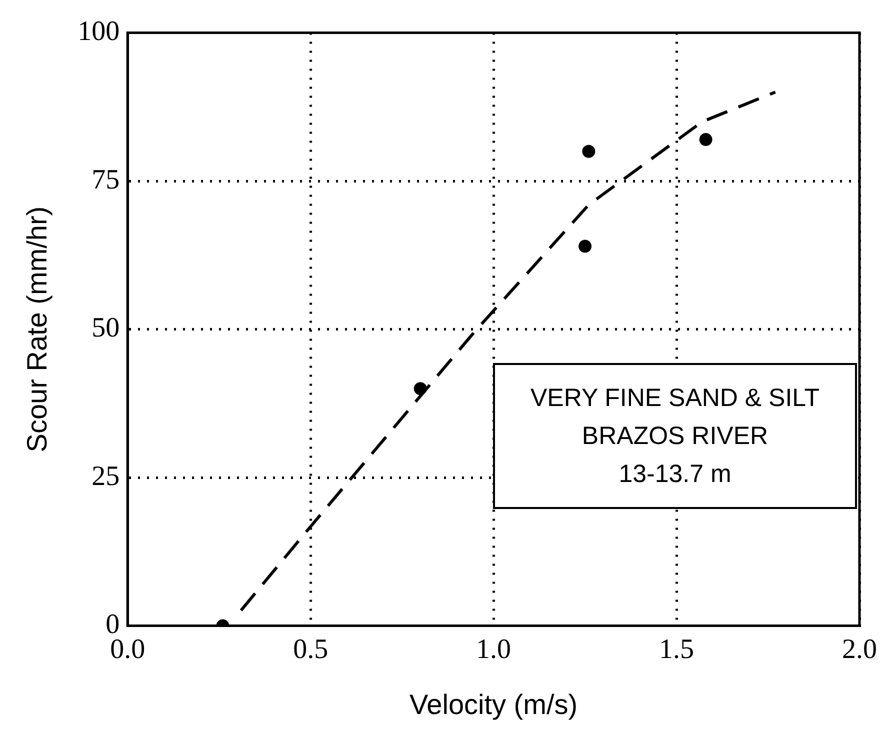  What do you see at coordinates (37, 329) in the screenshot?
I see `y-axis-title: Scour Rate (mm/hr)` at bounding box center [37, 329].